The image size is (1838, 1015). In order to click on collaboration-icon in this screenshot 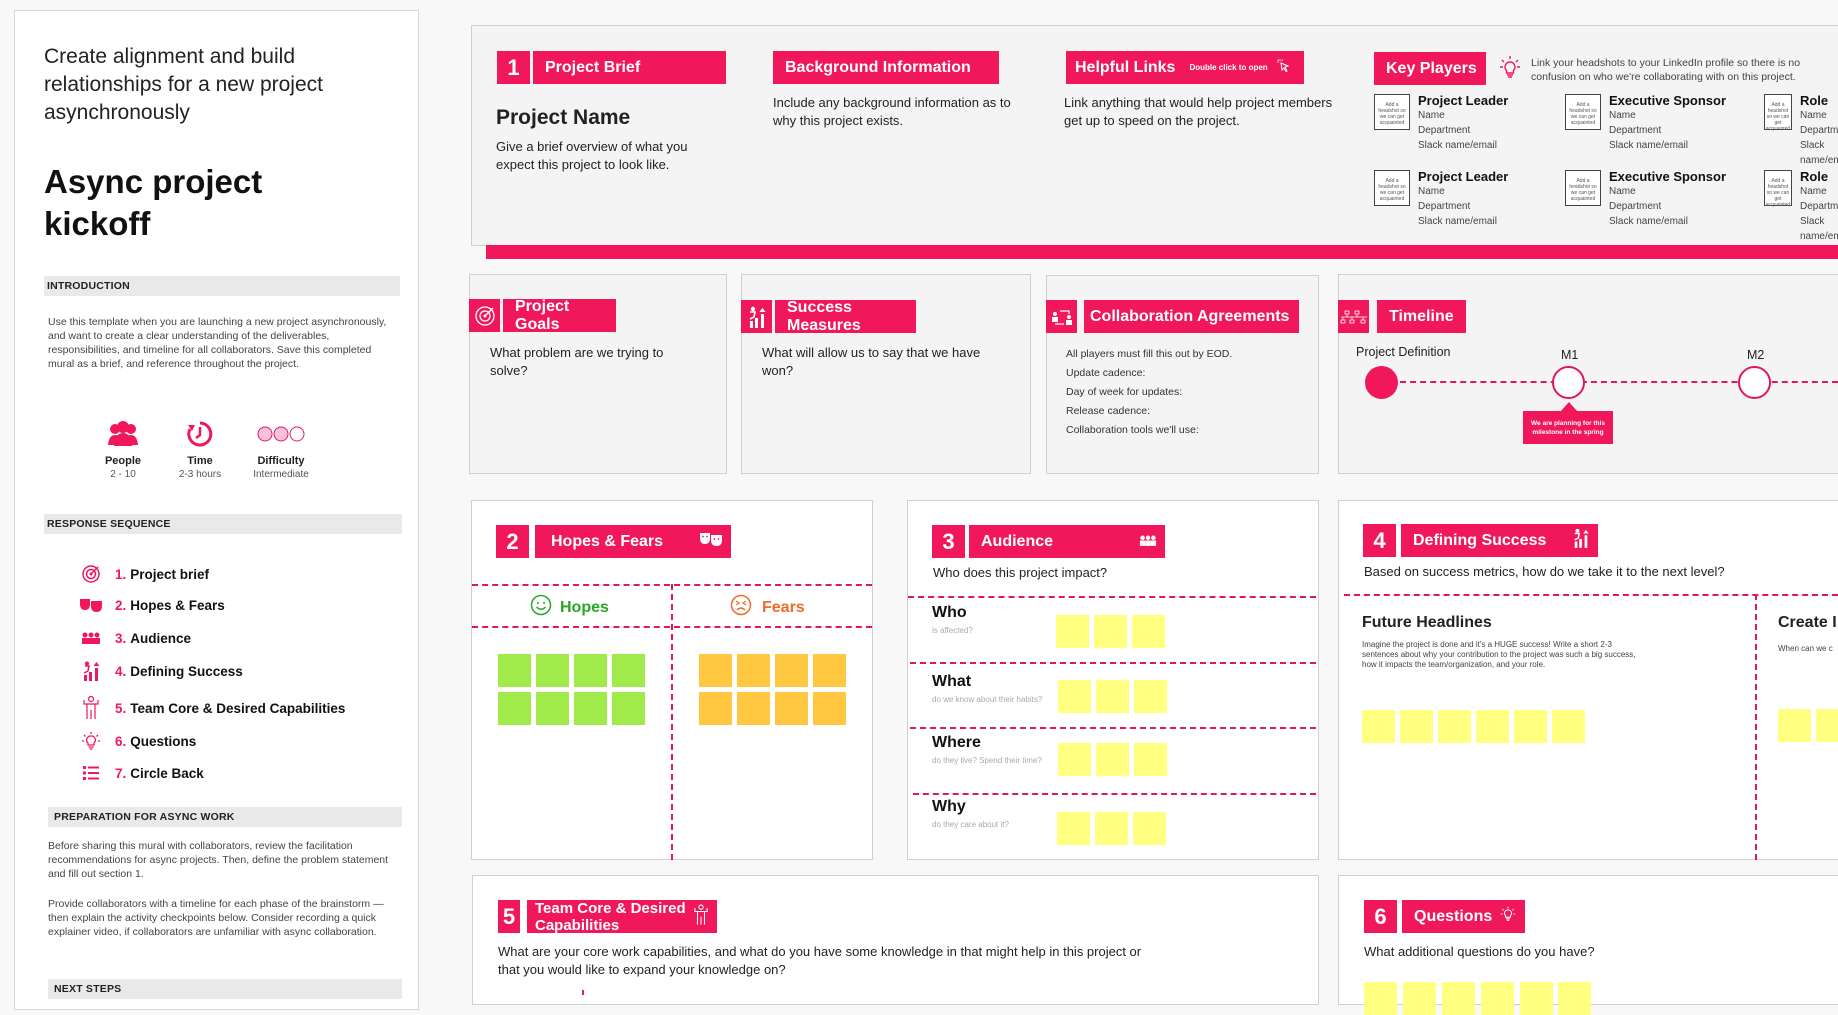, I will do `click(1061, 316)`.